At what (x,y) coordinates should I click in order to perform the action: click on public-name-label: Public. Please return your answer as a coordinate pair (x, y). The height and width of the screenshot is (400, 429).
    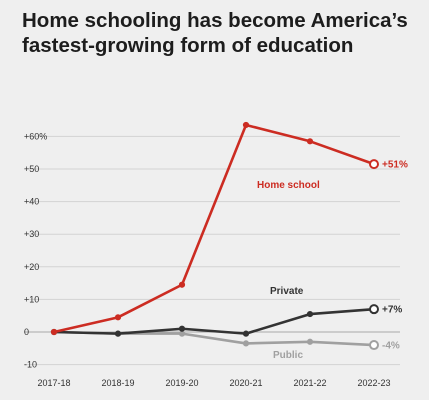
    Looking at the image, I should click on (288, 355).